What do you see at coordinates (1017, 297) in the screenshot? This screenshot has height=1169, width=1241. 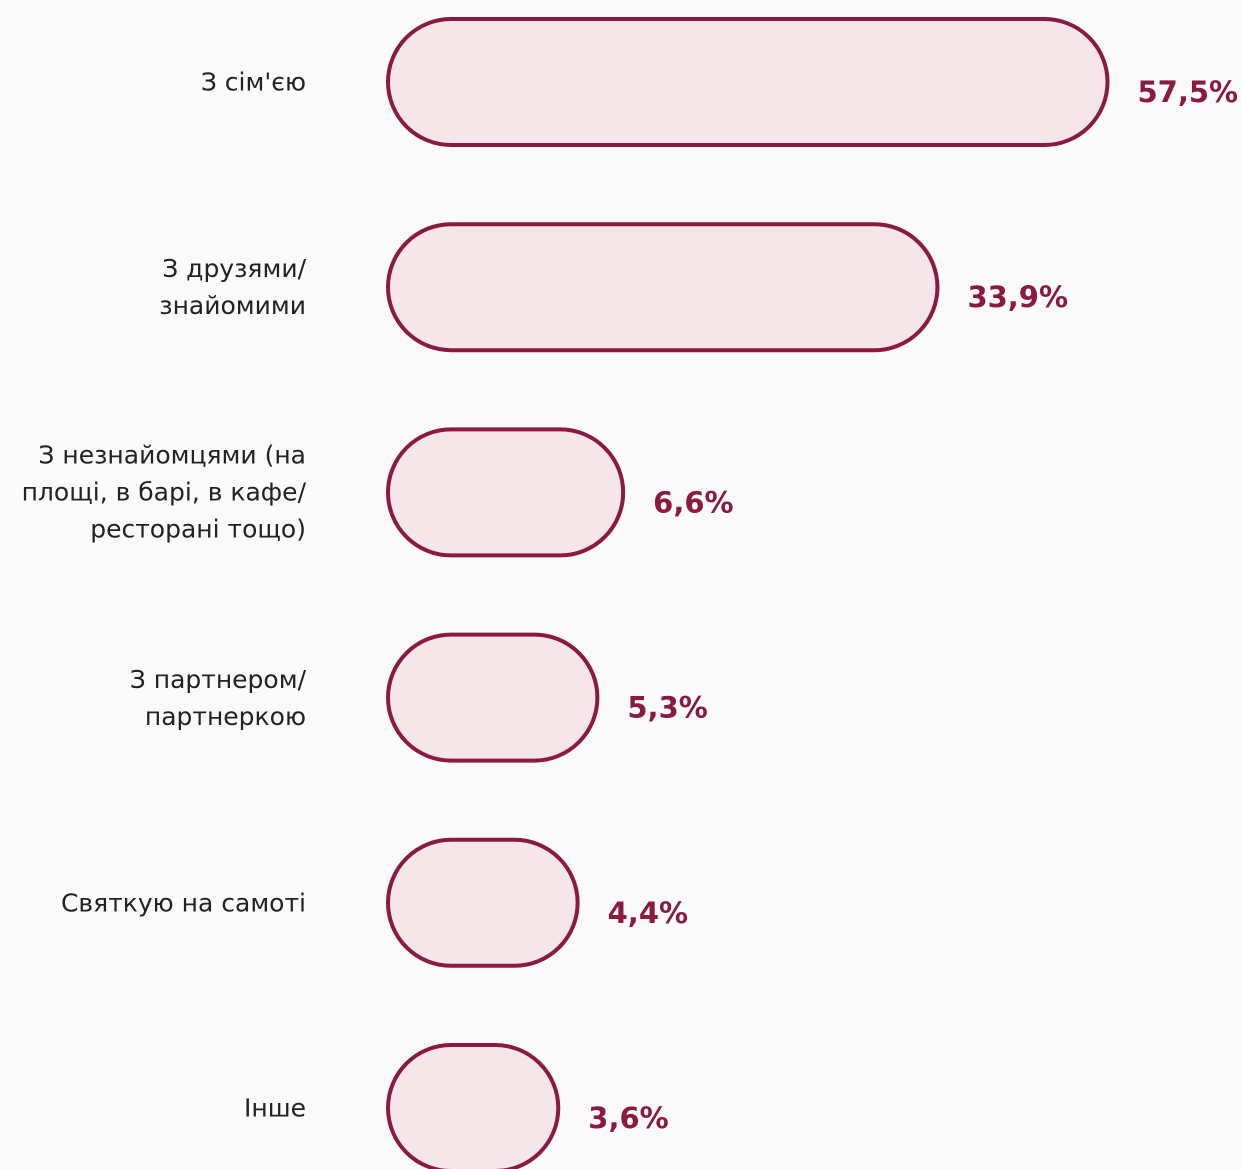 I see `value-label: 33,9%` at bounding box center [1017, 297].